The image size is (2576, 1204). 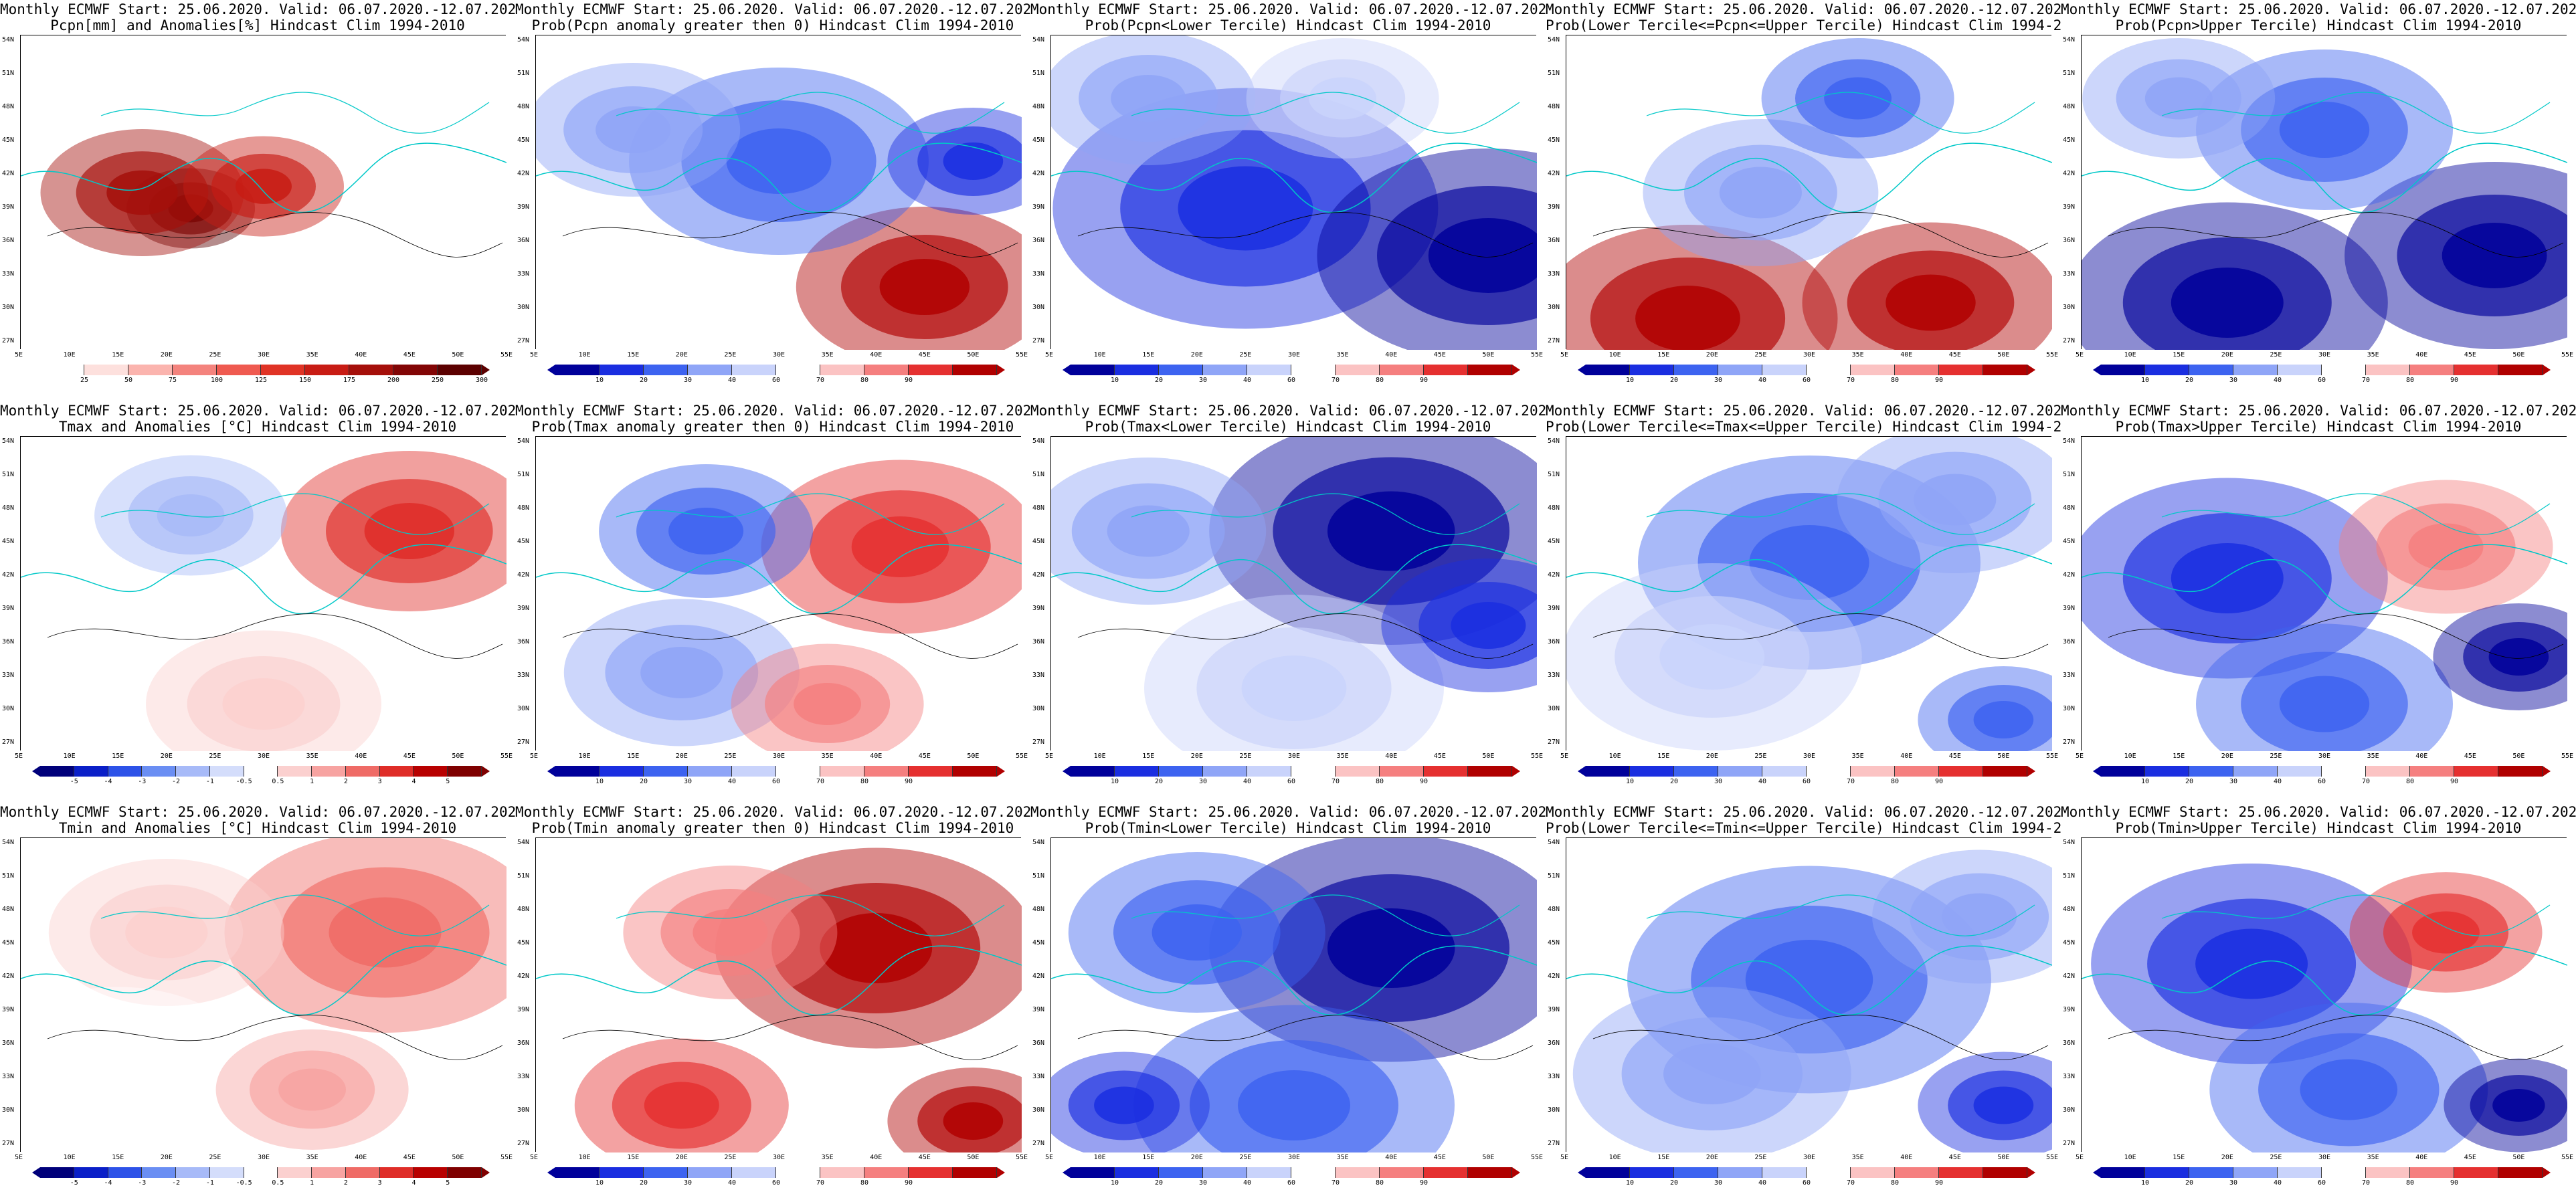 I want to click on longitude-label: 15E, so click(x=633, y=1157).